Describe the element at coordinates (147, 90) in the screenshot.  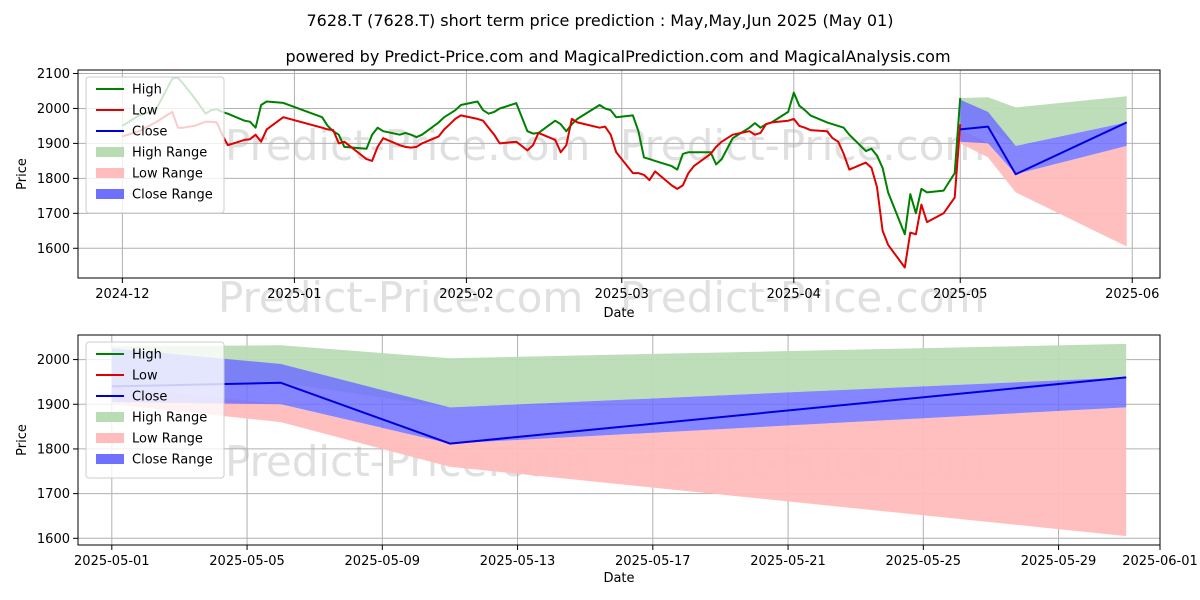
I see `top-legend-label-high: High` at that location.